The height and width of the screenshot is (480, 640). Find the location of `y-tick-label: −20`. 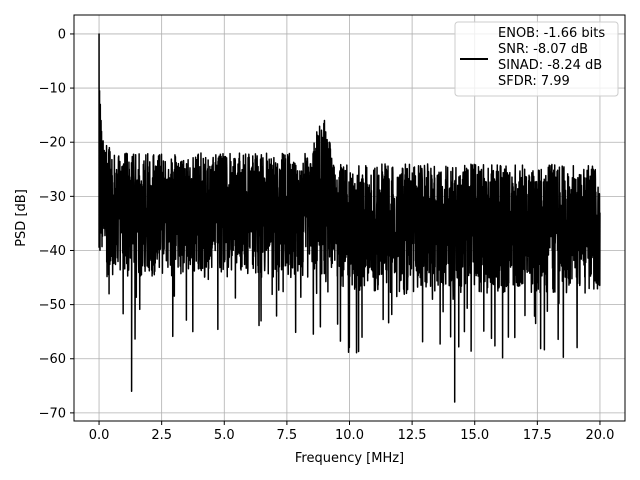

y-tick-label: −20 is located at coordinates (52, 143).